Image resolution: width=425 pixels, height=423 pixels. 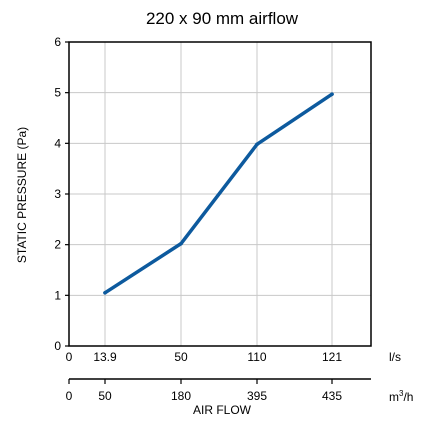 I want to click on x-secondary-tick-label: 50, so click(x=105, y=396).